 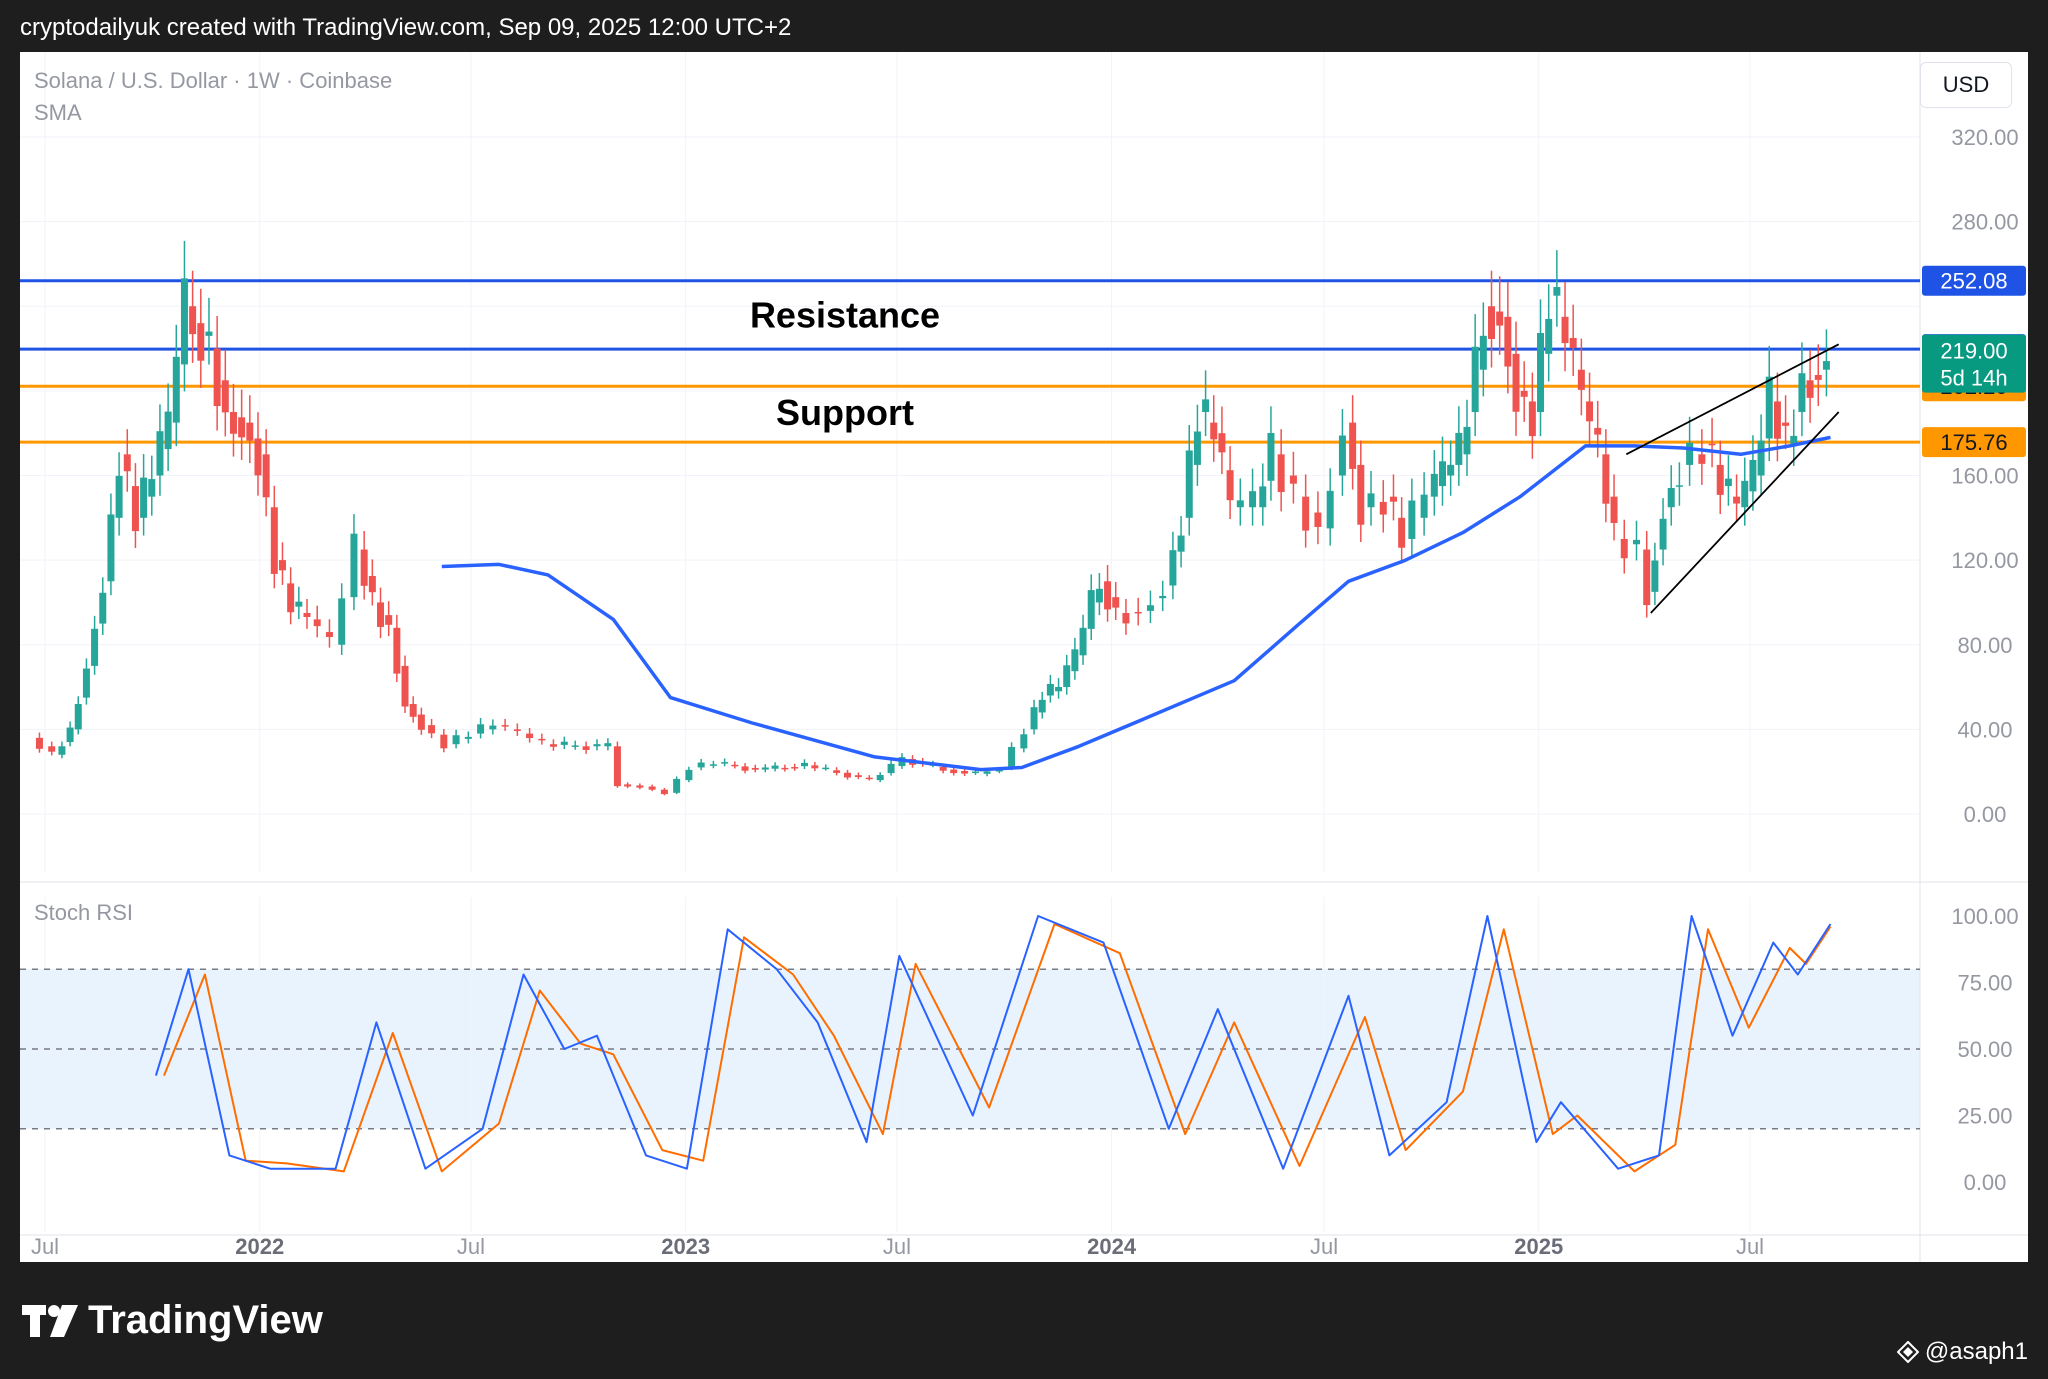 I want to click on price-tick-label: 0.00, so click(x=1985, y=814).